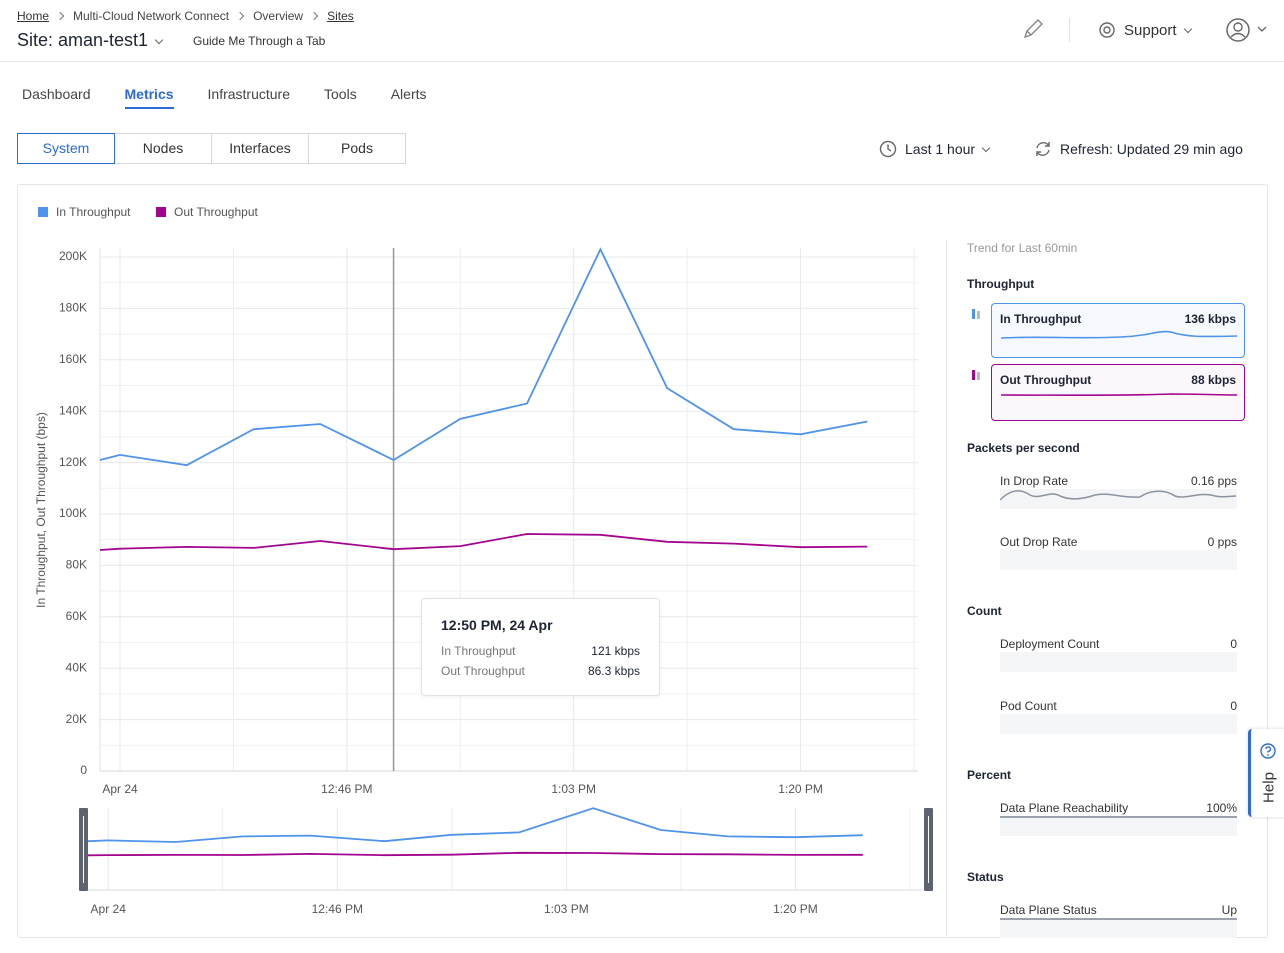 This screenshot has height=953, width=1284. I want to click on section-title: Throughput, so click(1001, 284).